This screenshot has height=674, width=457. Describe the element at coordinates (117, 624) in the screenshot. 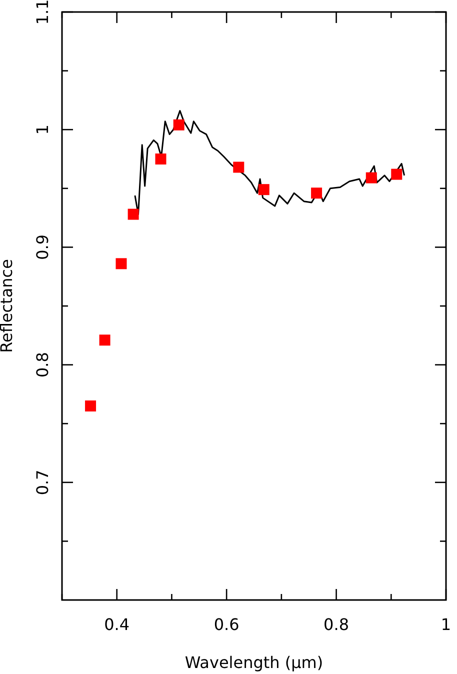

I see `x-tick-label: 0.4` at that location.